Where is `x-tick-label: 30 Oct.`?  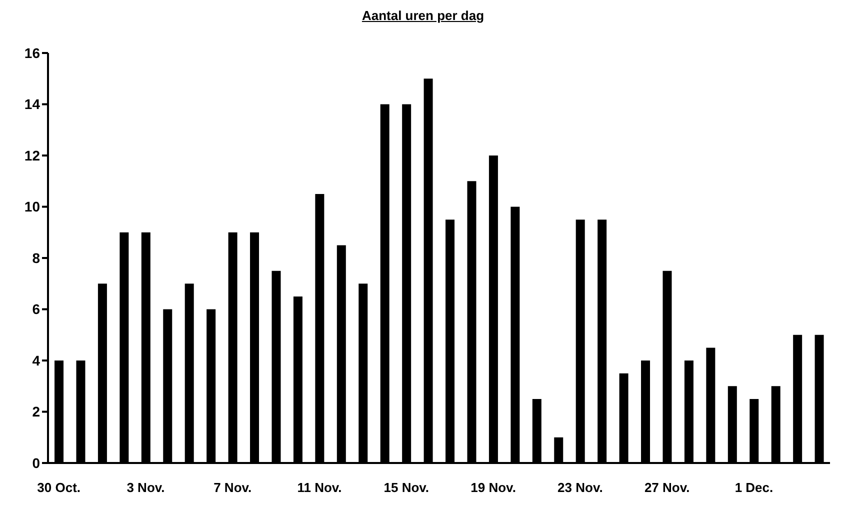
x-tick-label: 30 Oct. is located at coordinates (59, 488).